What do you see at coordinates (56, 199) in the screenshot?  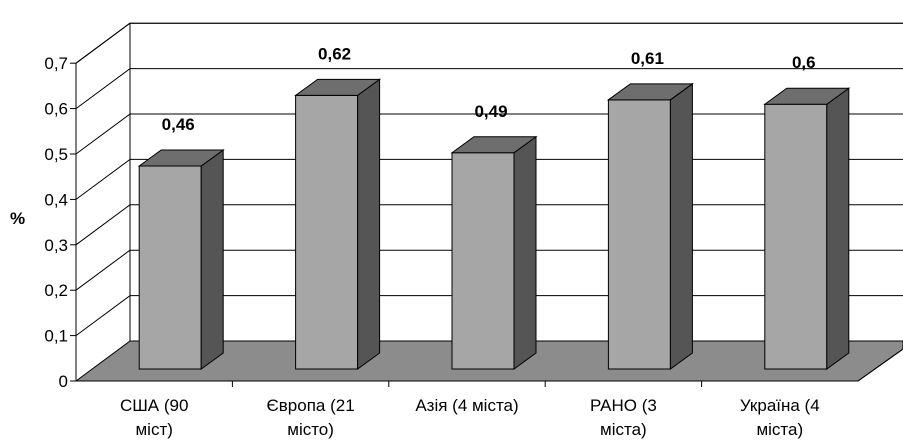 I see `y-tick-label: 0,4` at bounding box center [56, 199].